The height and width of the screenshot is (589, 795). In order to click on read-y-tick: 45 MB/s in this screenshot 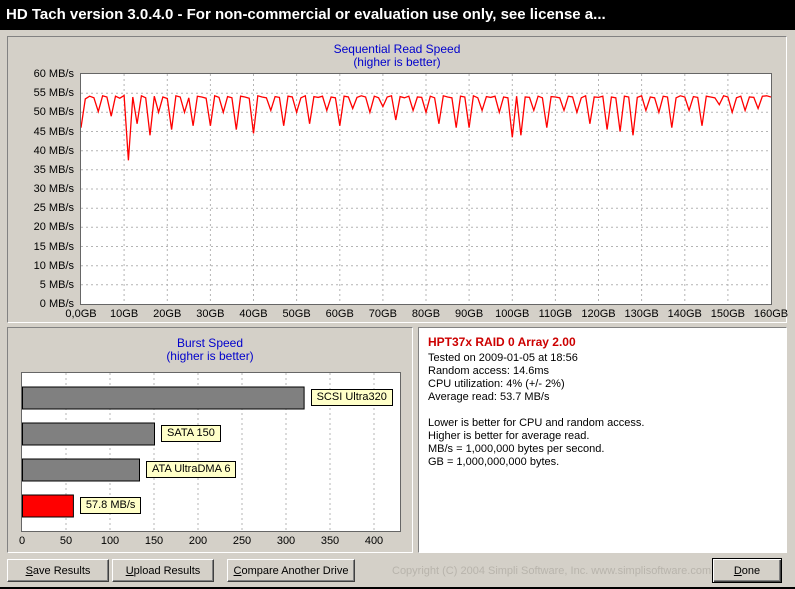, I will do `click(53, 131)`.